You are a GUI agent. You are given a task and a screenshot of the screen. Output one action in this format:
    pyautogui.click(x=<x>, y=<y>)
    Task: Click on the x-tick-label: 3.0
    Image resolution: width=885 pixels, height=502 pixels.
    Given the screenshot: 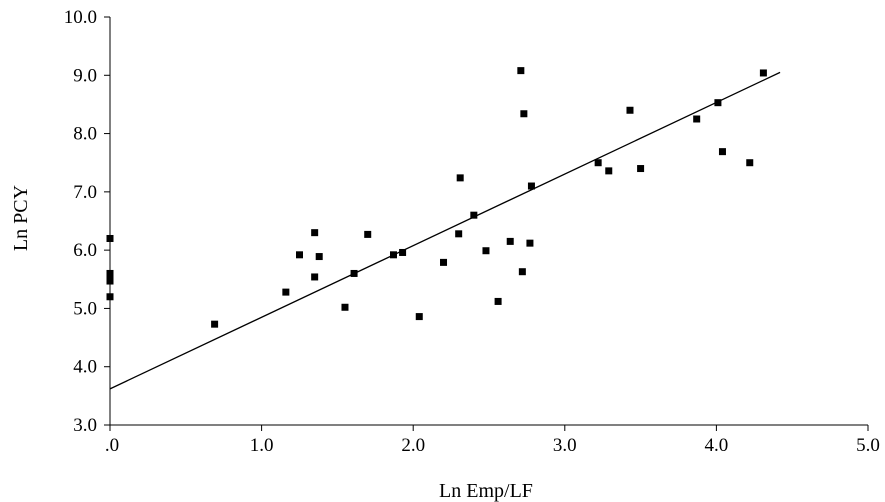 What is the action you would take?
    pyautogui.click(x=565, y=445)
    